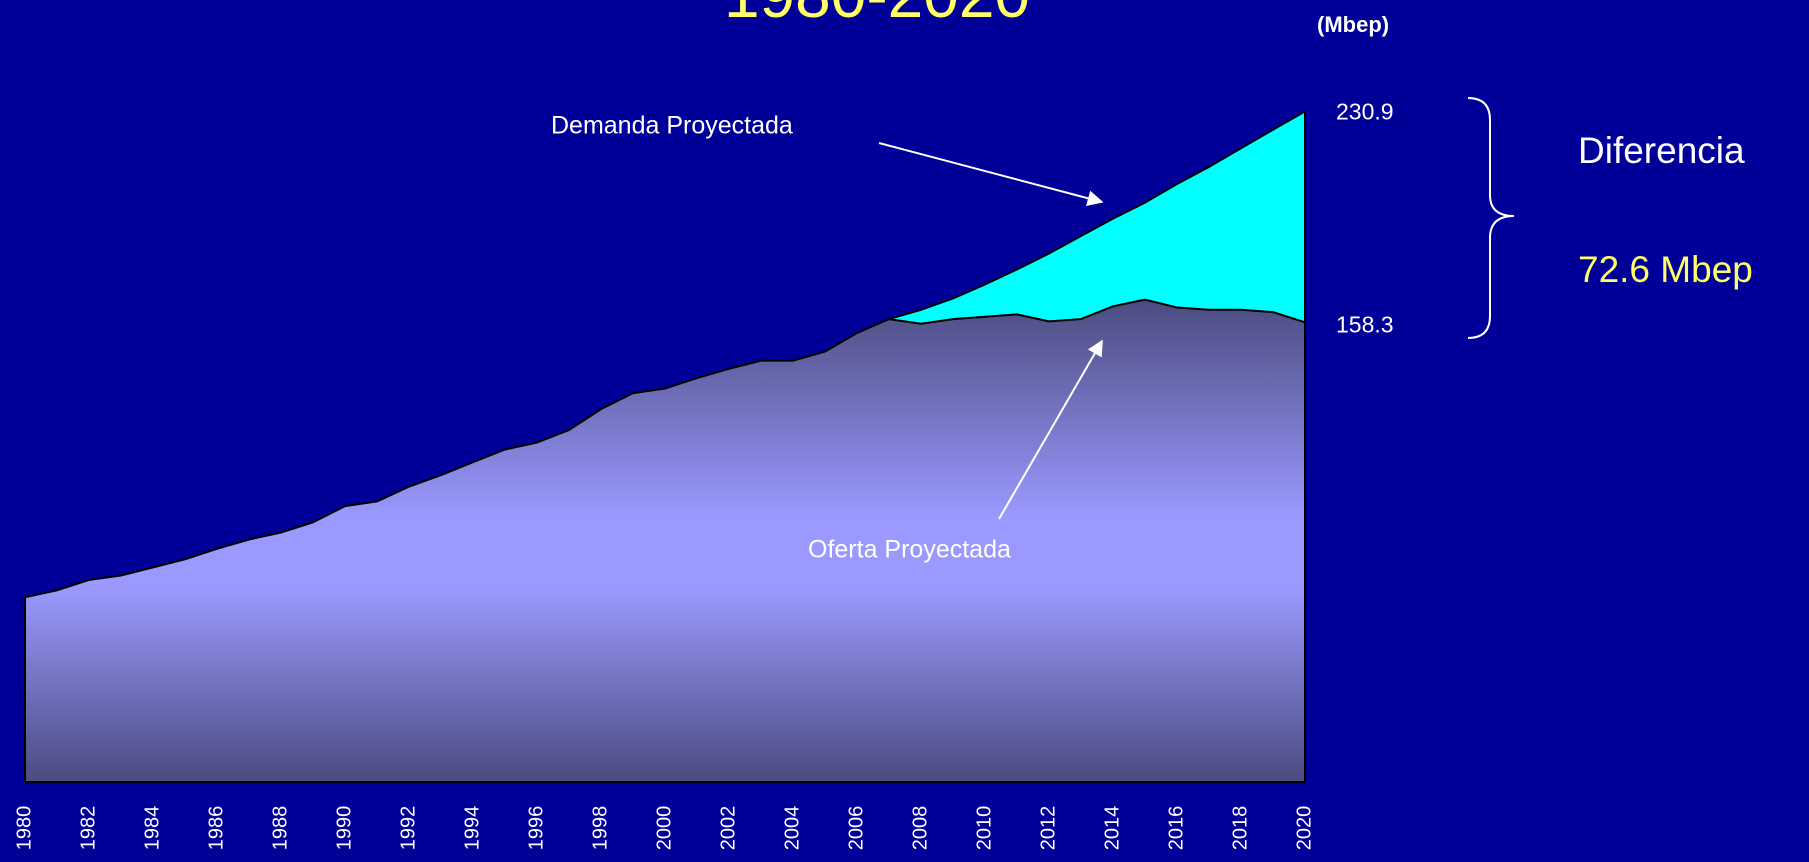 The width and height of the screenshot is (1809, 862). Describe the element at coordinates (408, 828) in the screenshot. I see `x-tick-label: 1992` at that location.